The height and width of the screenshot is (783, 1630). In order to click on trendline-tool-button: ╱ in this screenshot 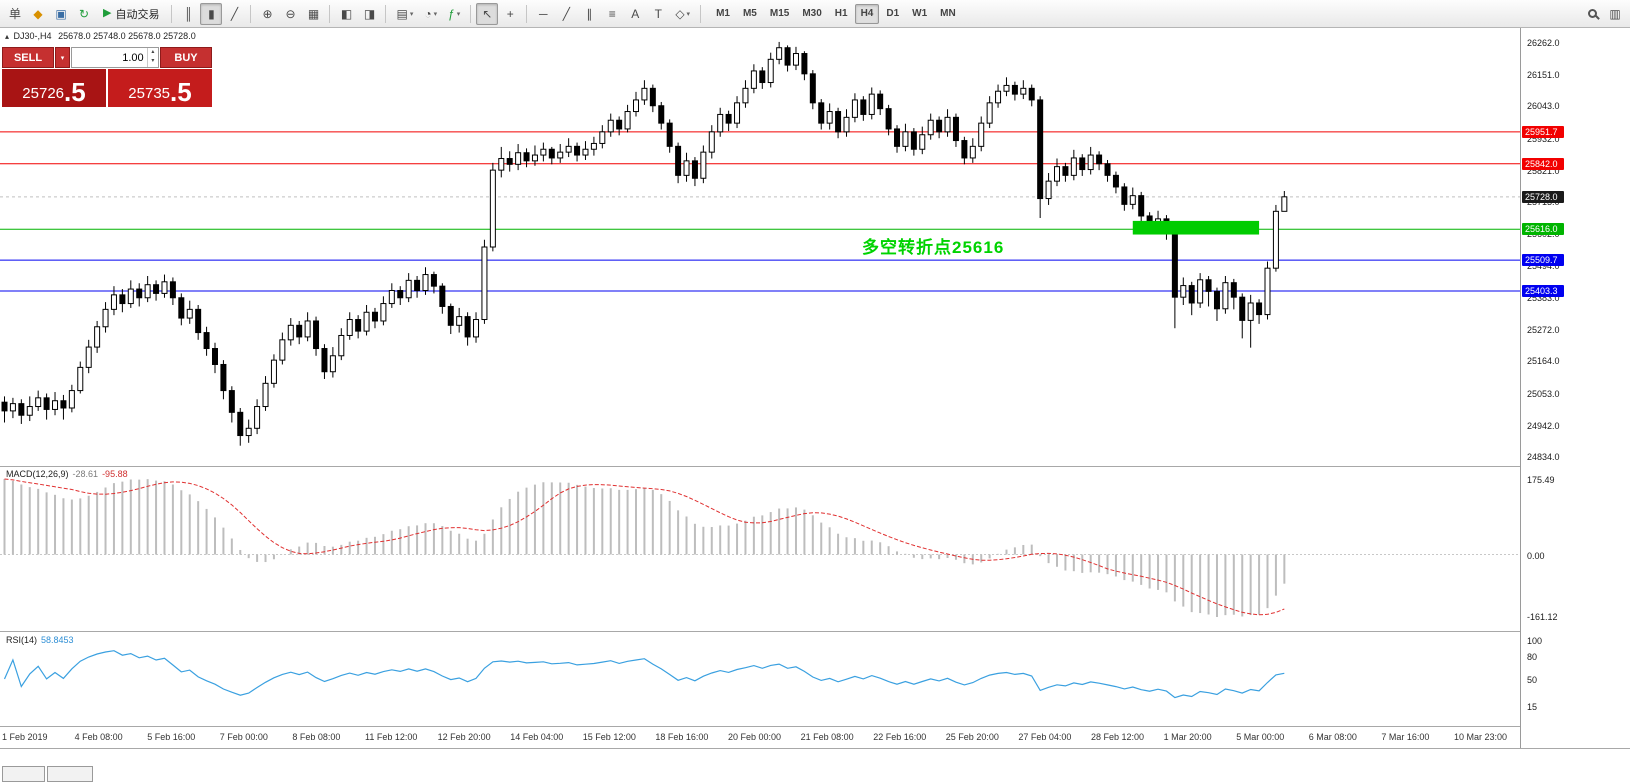, I will do `click(566, 14)`.